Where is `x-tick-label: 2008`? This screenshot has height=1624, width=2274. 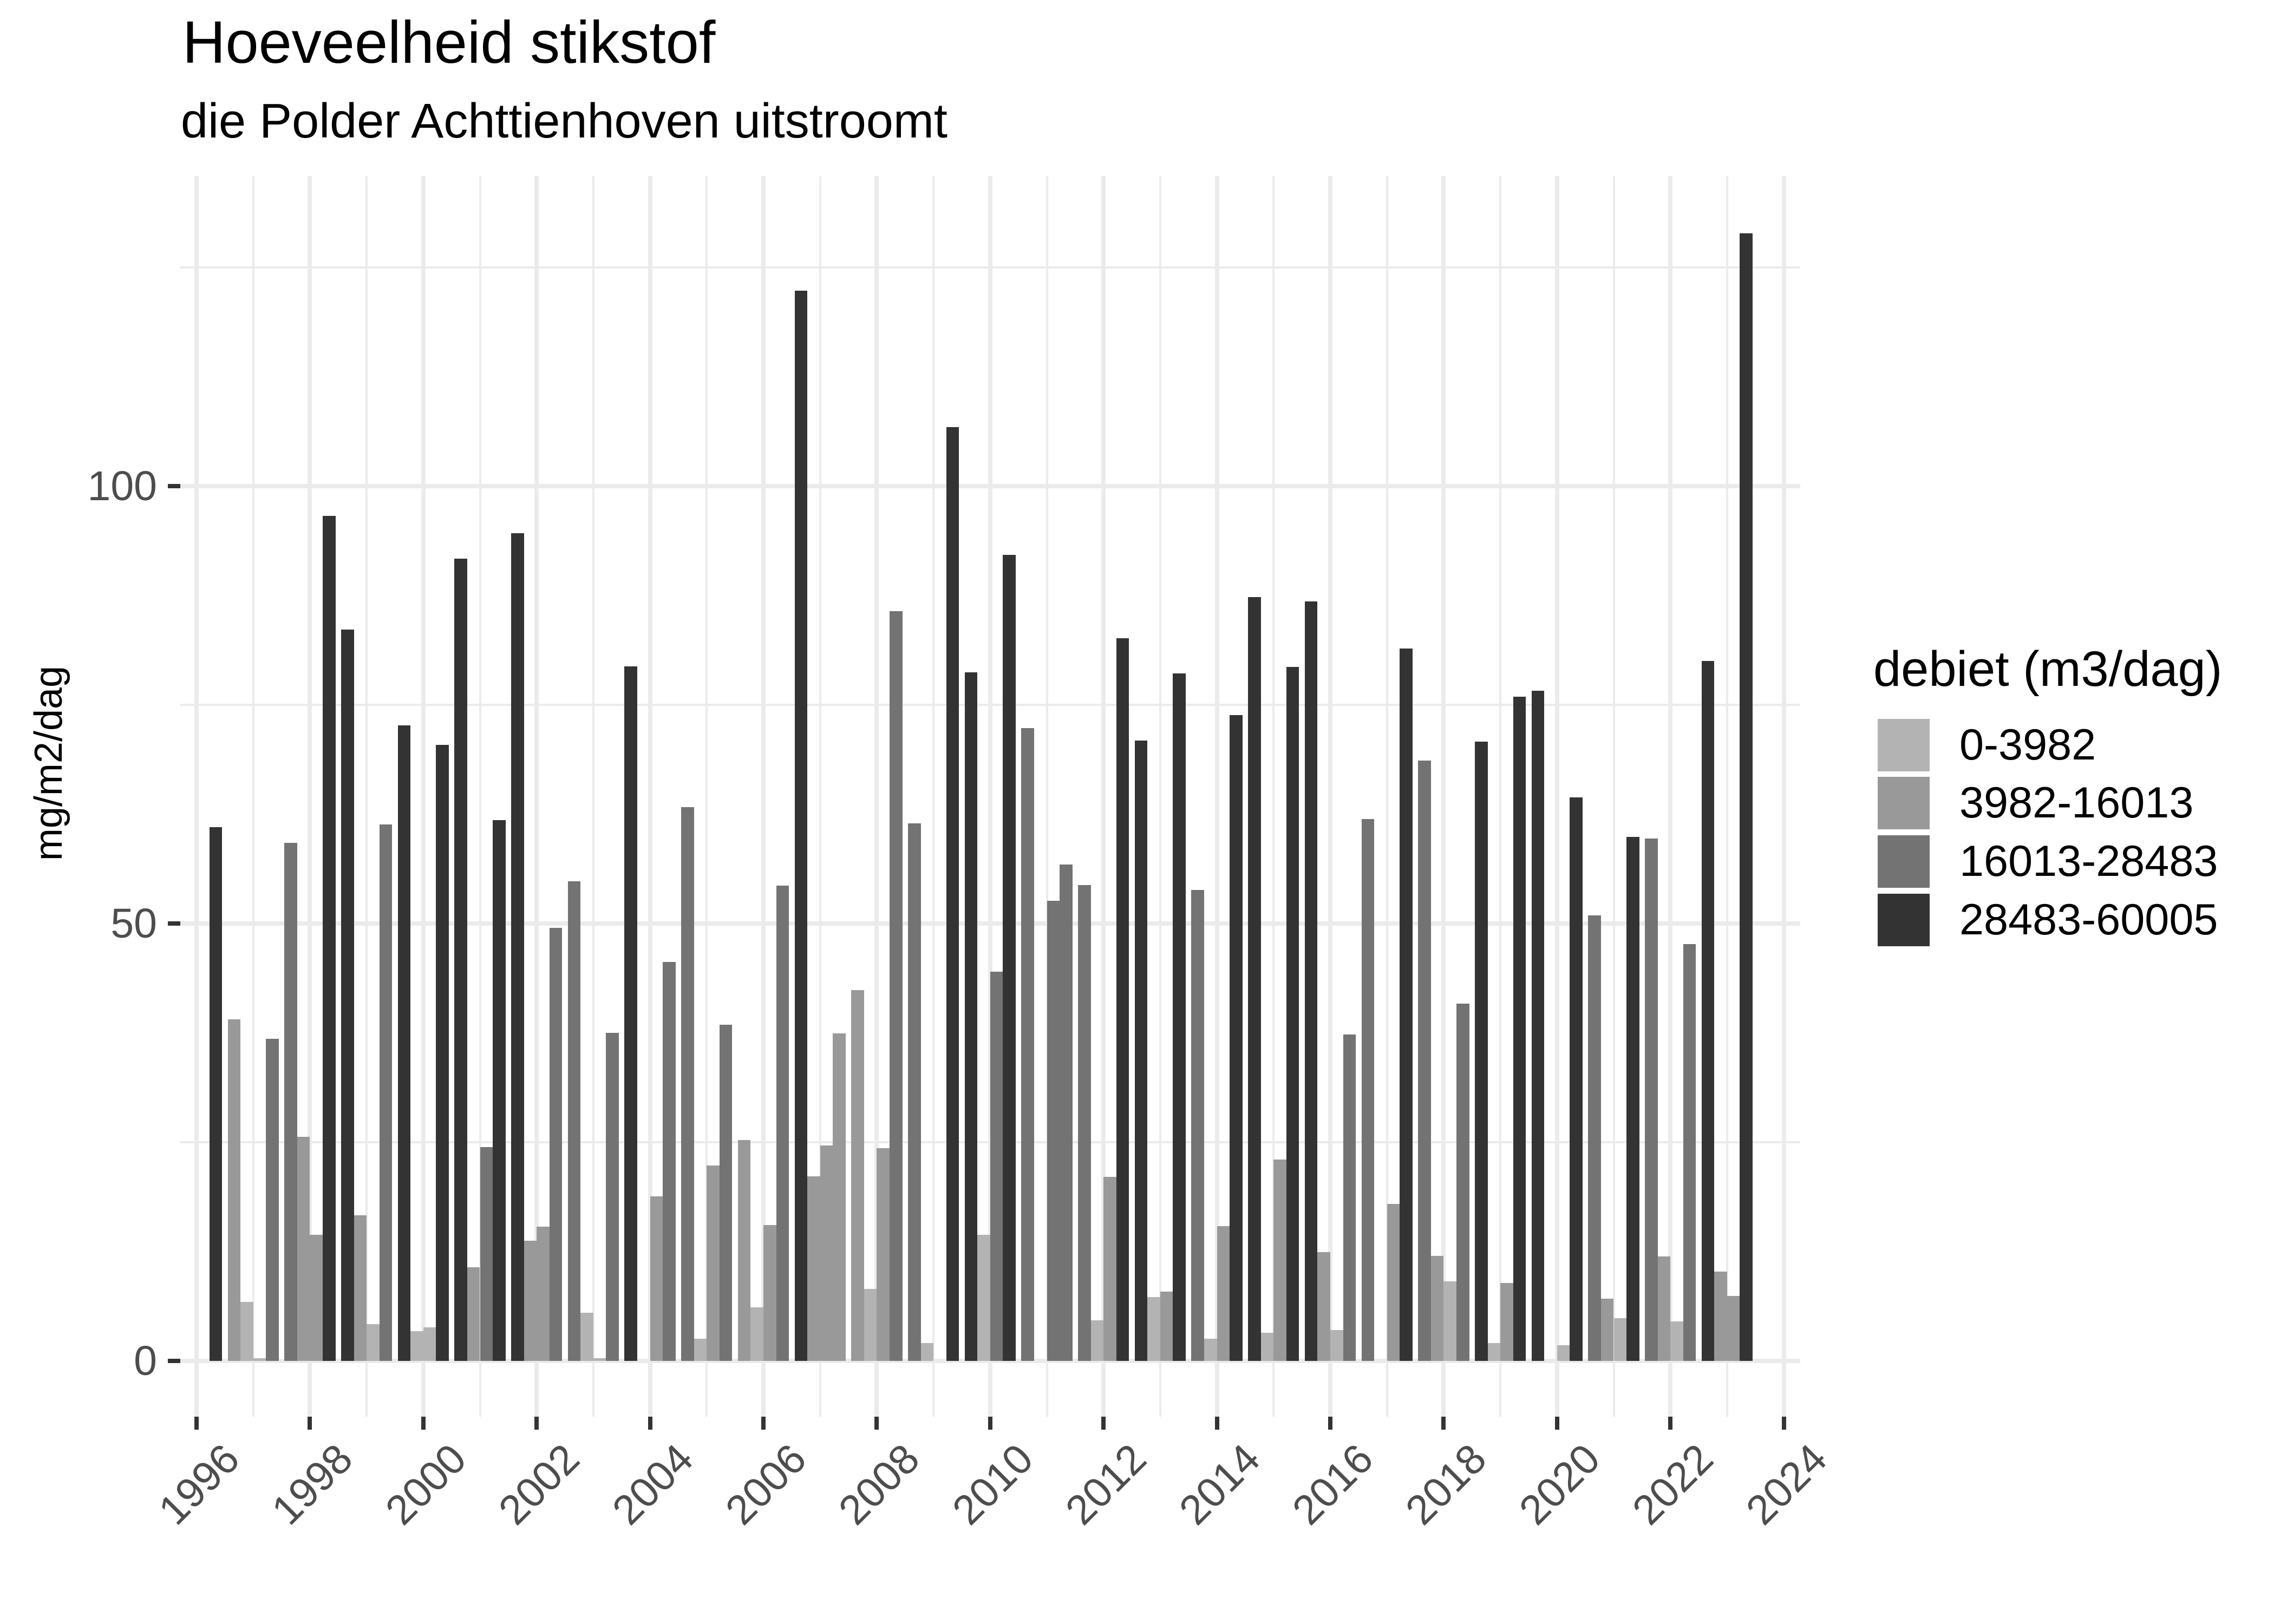
x-tick-label: 2008 is located at coordinates (880, 1485).